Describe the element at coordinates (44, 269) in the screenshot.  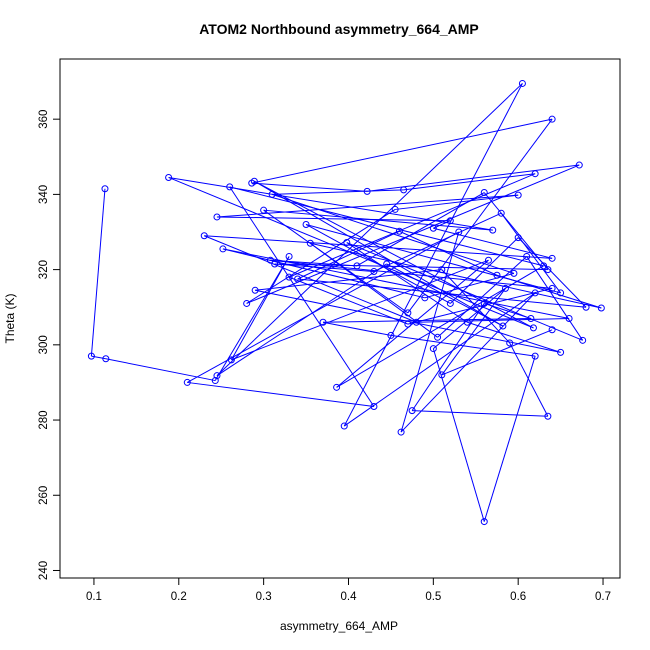
I see `y-tick-label: 320` at that location.